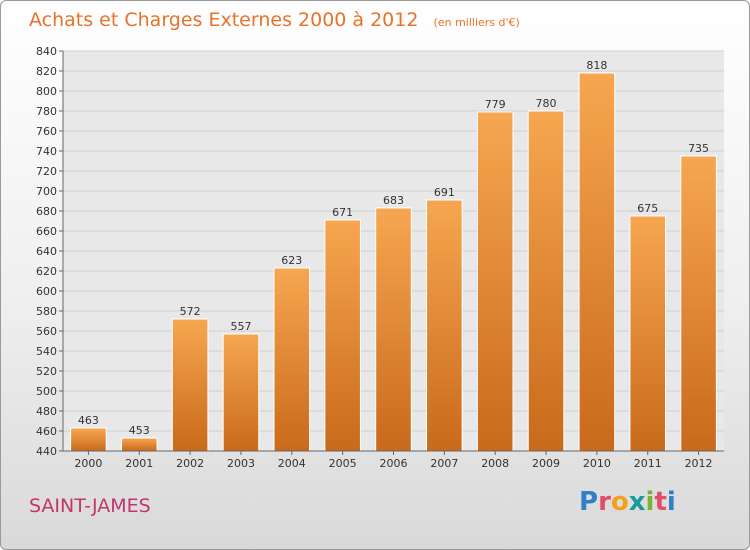  Describe the element at coordinates (88, 463) in the screenshot. I see `x-tick-label-2000: 2000` at that location.